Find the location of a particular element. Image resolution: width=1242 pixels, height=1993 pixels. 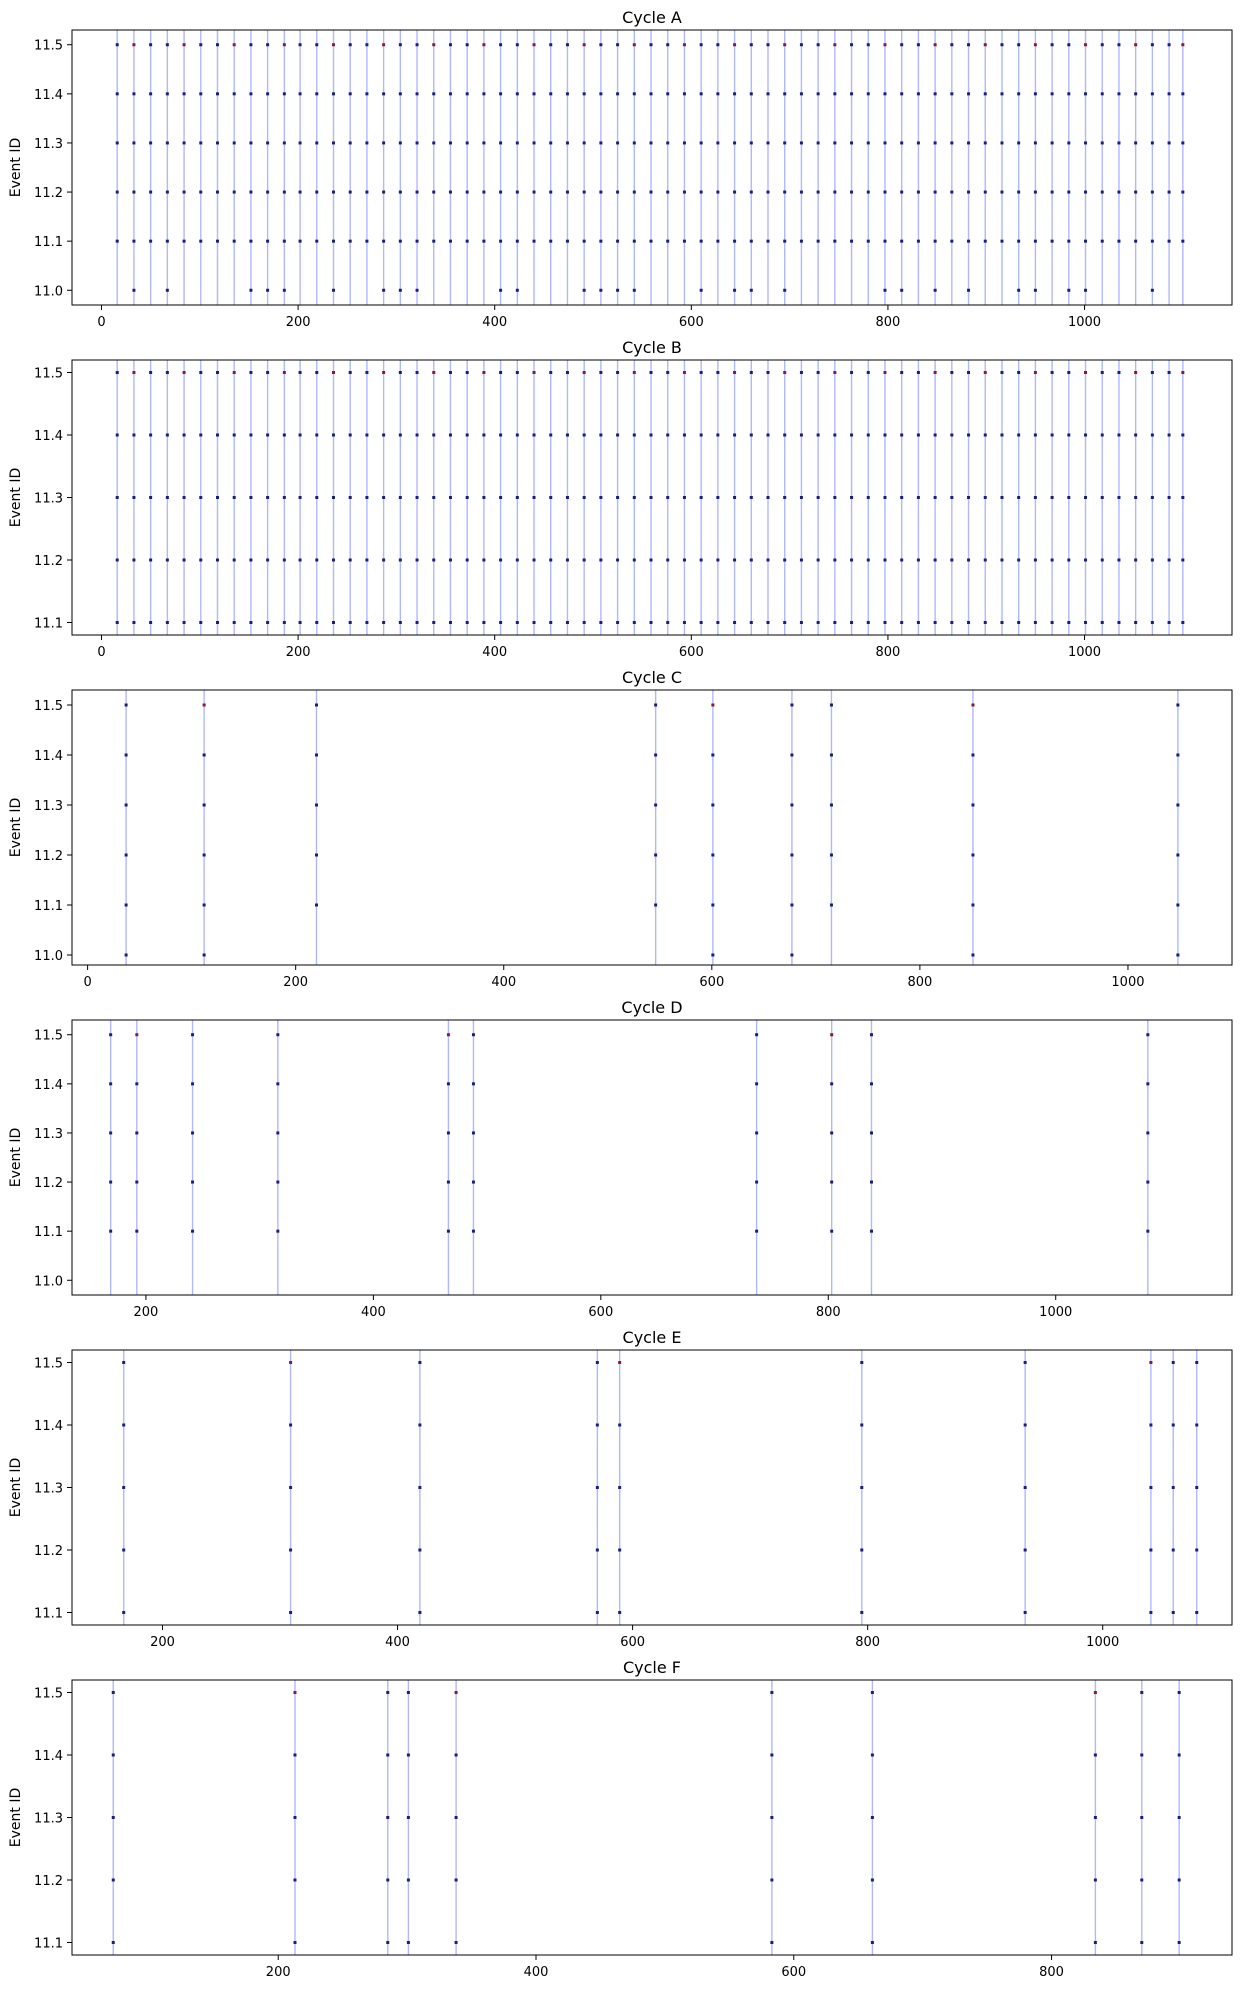

x-tick-label: 1000 is located at coordinates (1055, 1312).